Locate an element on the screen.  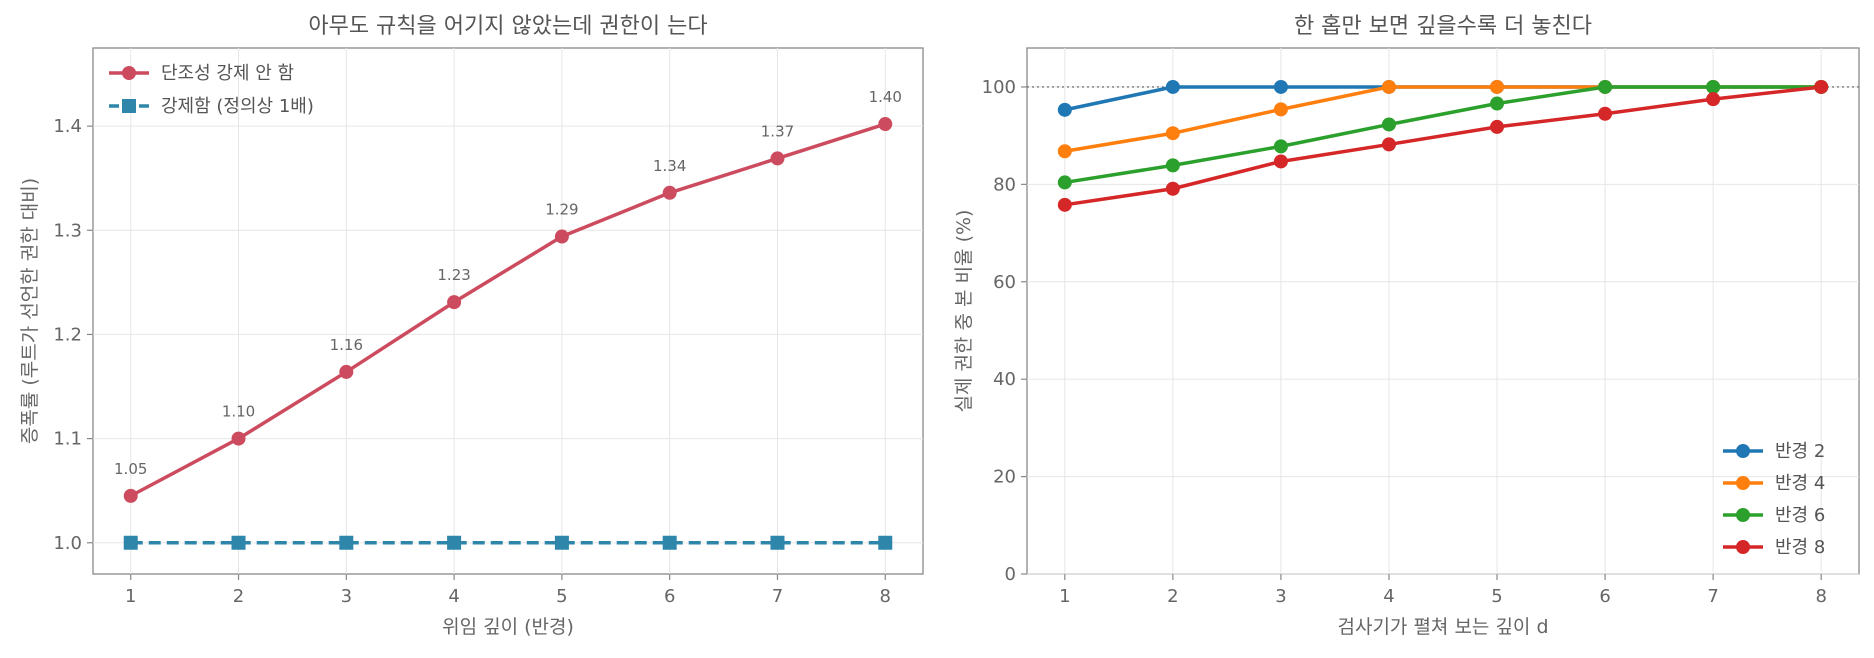
legend-item-2: 반경 4 is located at coordinates (1774, 483).